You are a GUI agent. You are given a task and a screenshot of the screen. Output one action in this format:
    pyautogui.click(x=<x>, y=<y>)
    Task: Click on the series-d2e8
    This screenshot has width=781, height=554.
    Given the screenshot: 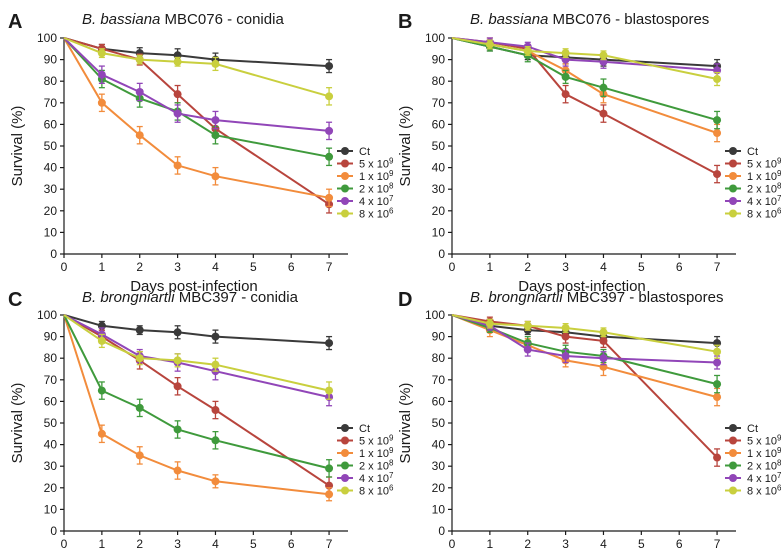 What is the action you would take?
    pyautogui.click(x=586, y=83)
    